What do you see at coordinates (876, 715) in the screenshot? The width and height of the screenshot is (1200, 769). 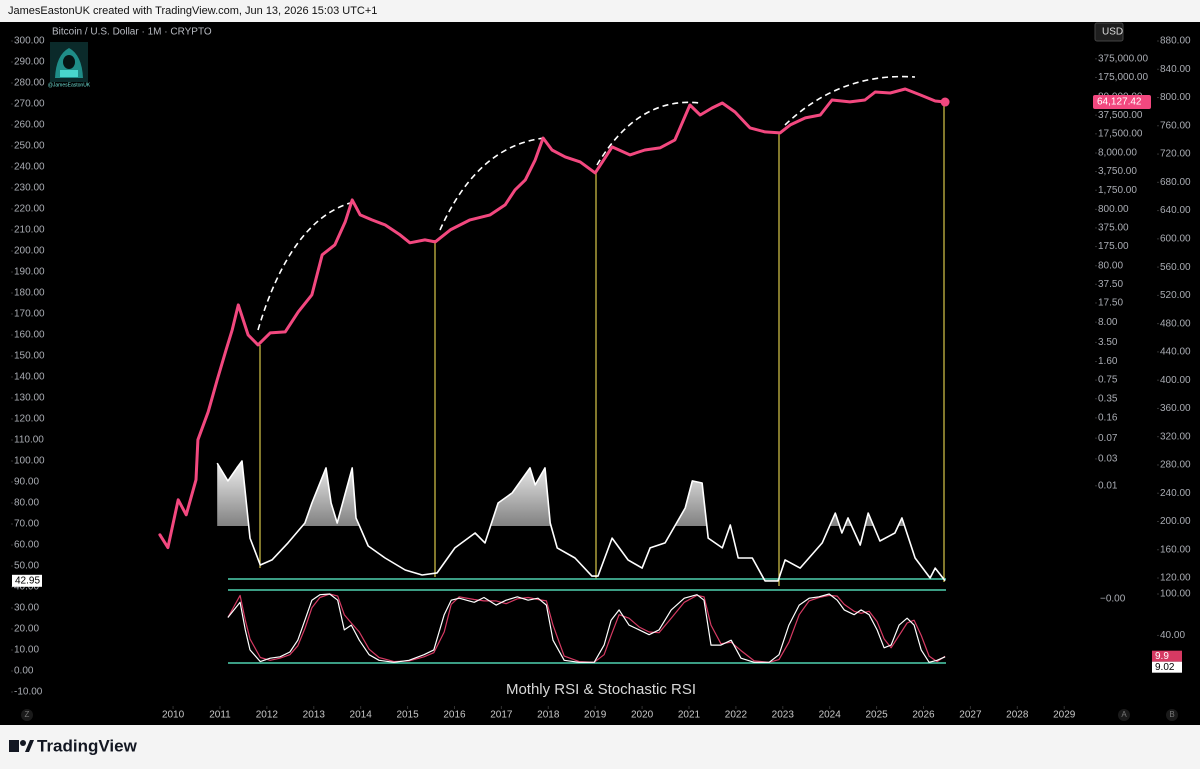 I see `x-tick-label: 2025` at bounding box center [876, 715].